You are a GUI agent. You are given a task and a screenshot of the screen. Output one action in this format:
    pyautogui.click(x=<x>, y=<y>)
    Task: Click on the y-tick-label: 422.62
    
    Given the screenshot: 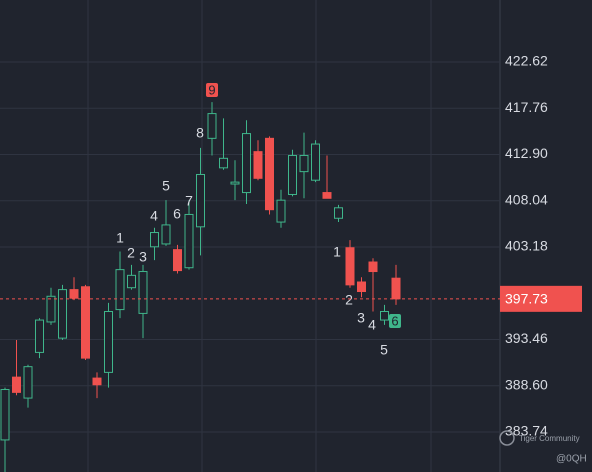 What is the action you would take?
    pyautogui.click(x=526, y=61)
    